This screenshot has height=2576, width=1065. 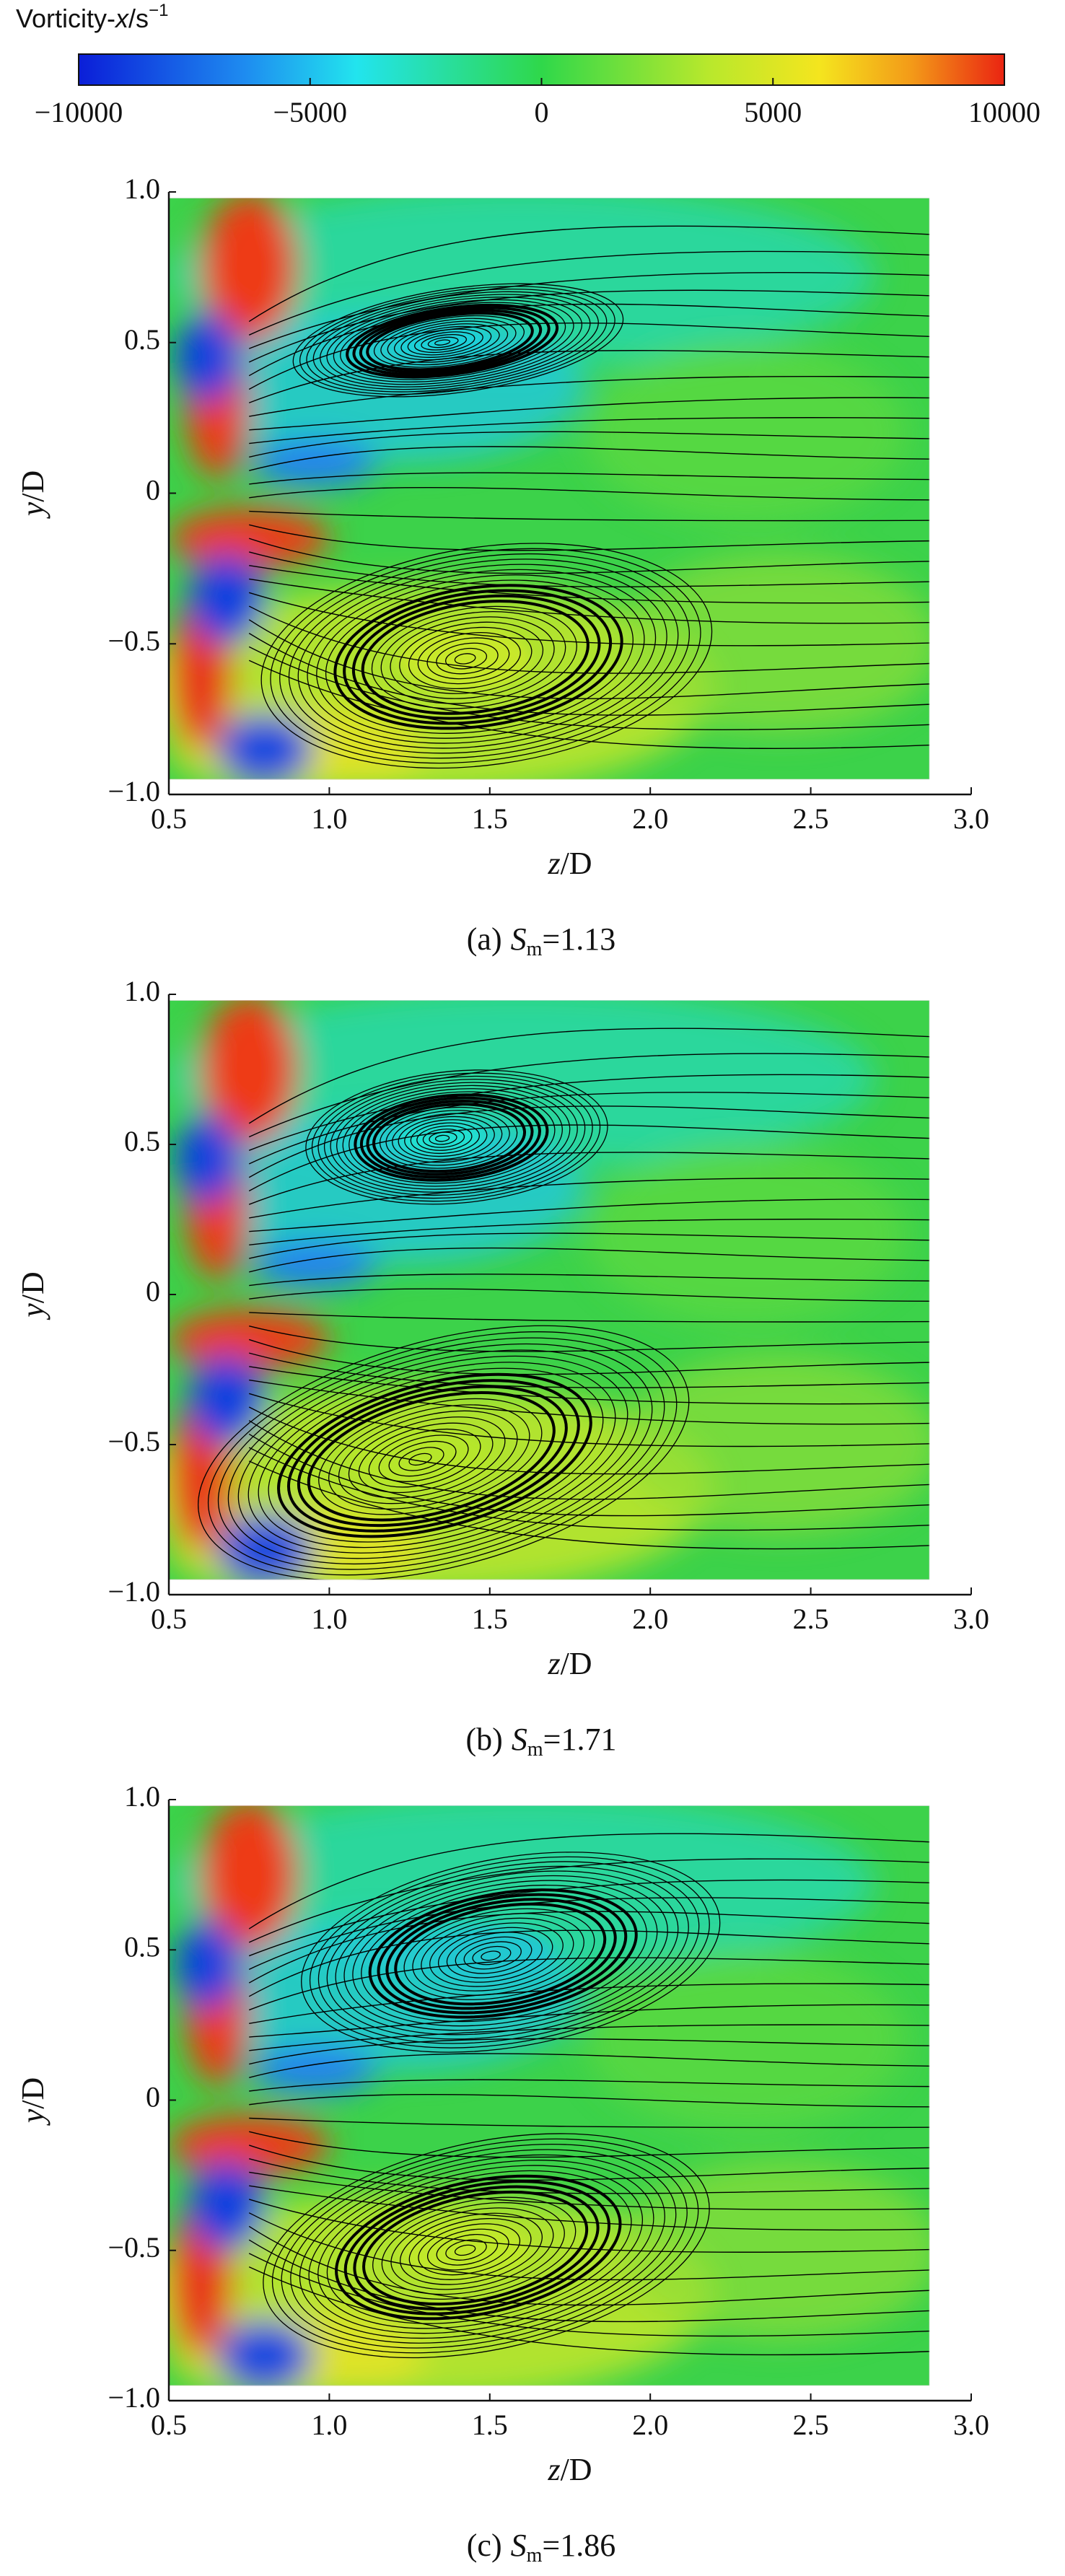 I want to click on x-tick-label: 1.0, so click(x=329, y=2425).